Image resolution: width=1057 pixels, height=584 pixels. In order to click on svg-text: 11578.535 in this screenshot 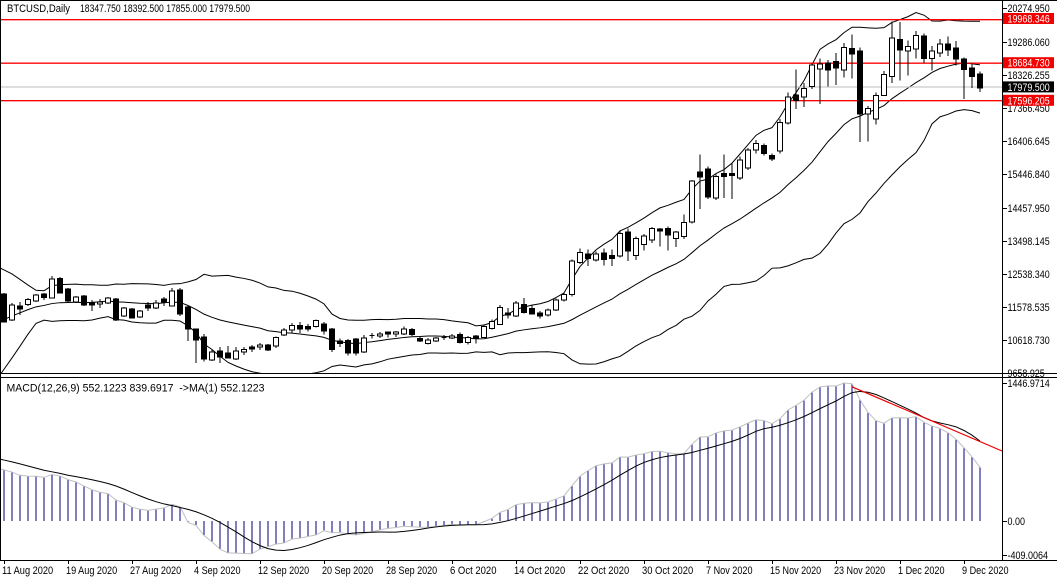, I will do `click(1029, 308)`.